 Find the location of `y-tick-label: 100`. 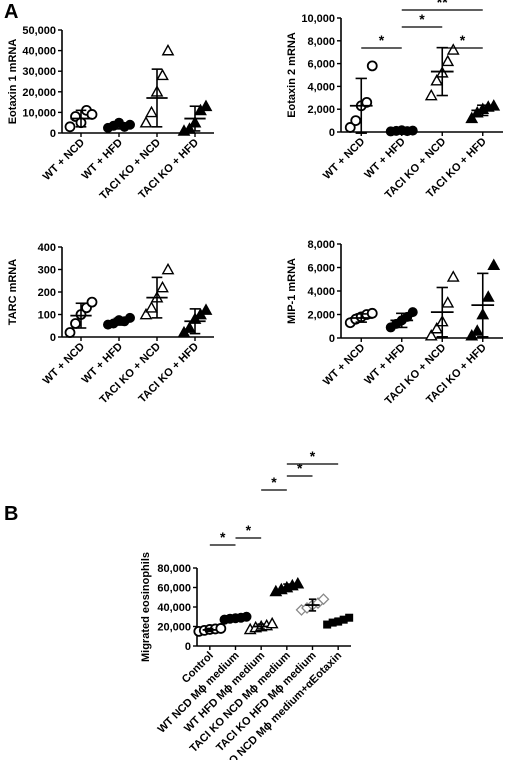

y-tick-label: 100 is located at coordinates (47, 316).